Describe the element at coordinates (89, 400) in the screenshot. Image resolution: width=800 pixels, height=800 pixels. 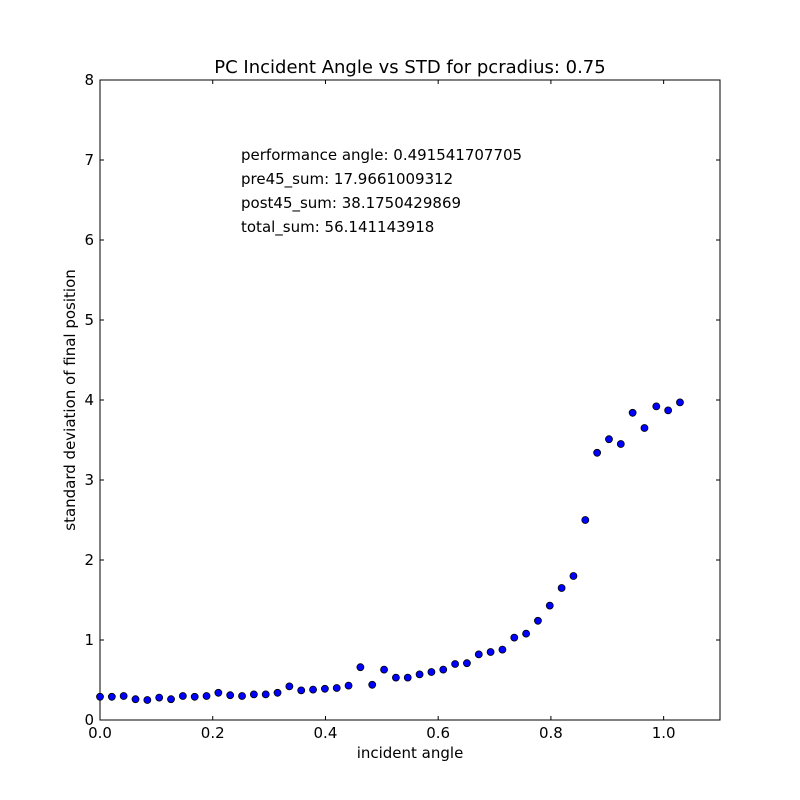
I see `y-tick-label: 4` at that location.